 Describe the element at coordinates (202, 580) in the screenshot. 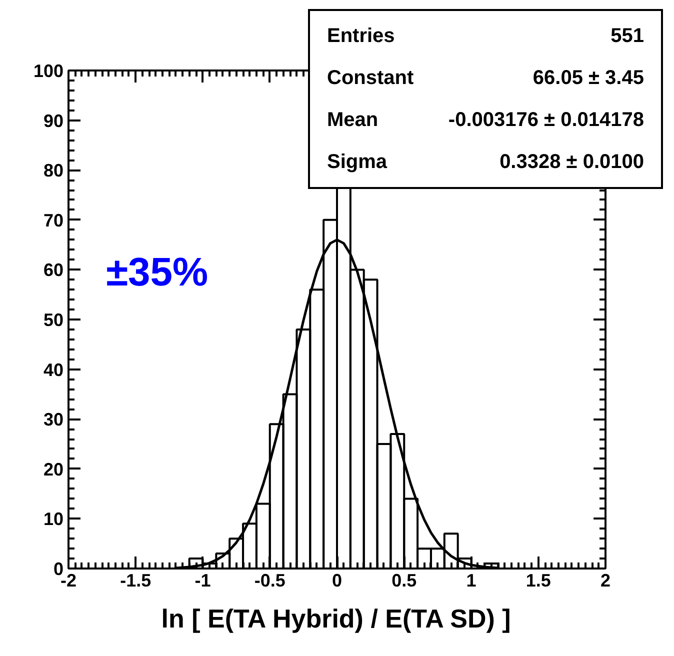

I see `x-tick-label: -1` at that location.